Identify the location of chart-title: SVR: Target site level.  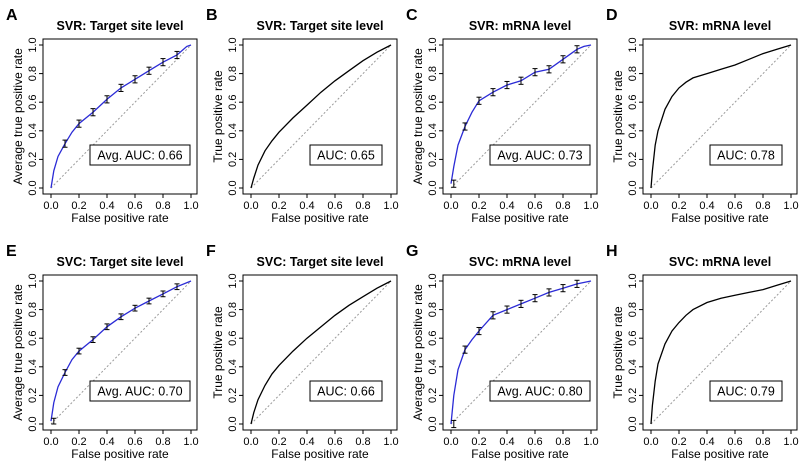
(120, 26).